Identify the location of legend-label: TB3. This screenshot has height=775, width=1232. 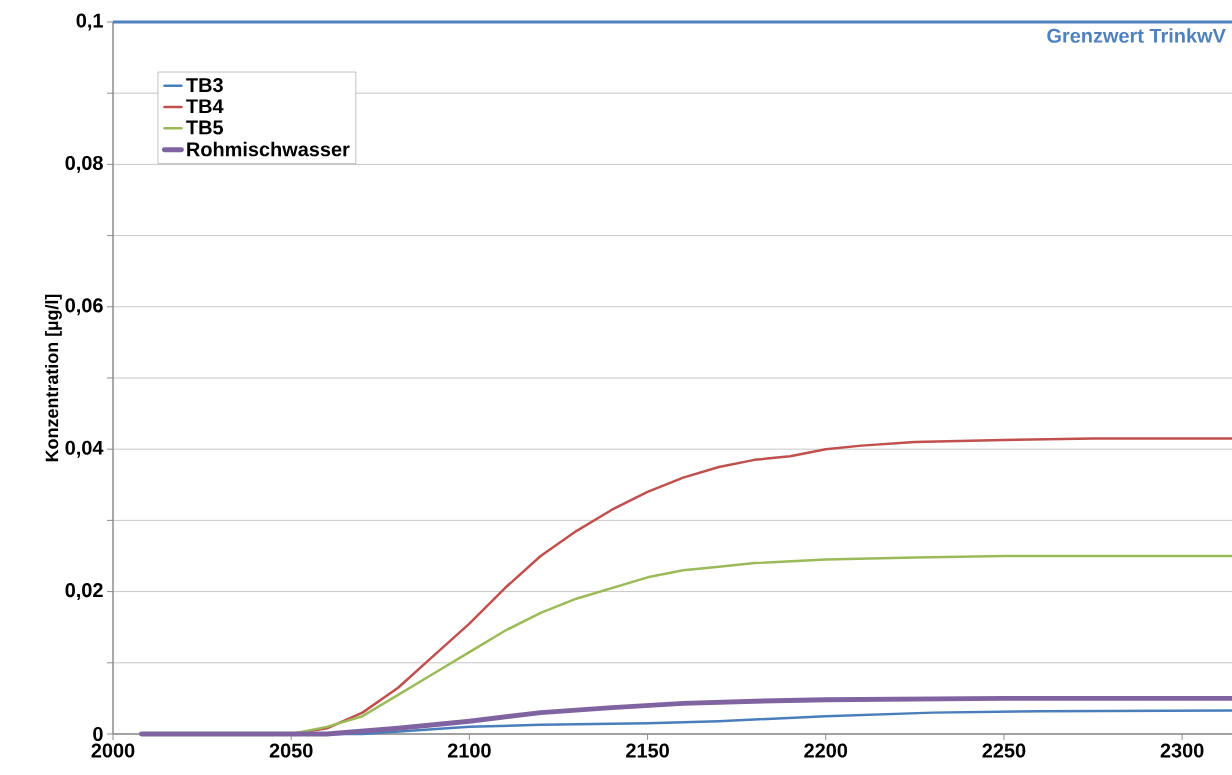
(204, 85).